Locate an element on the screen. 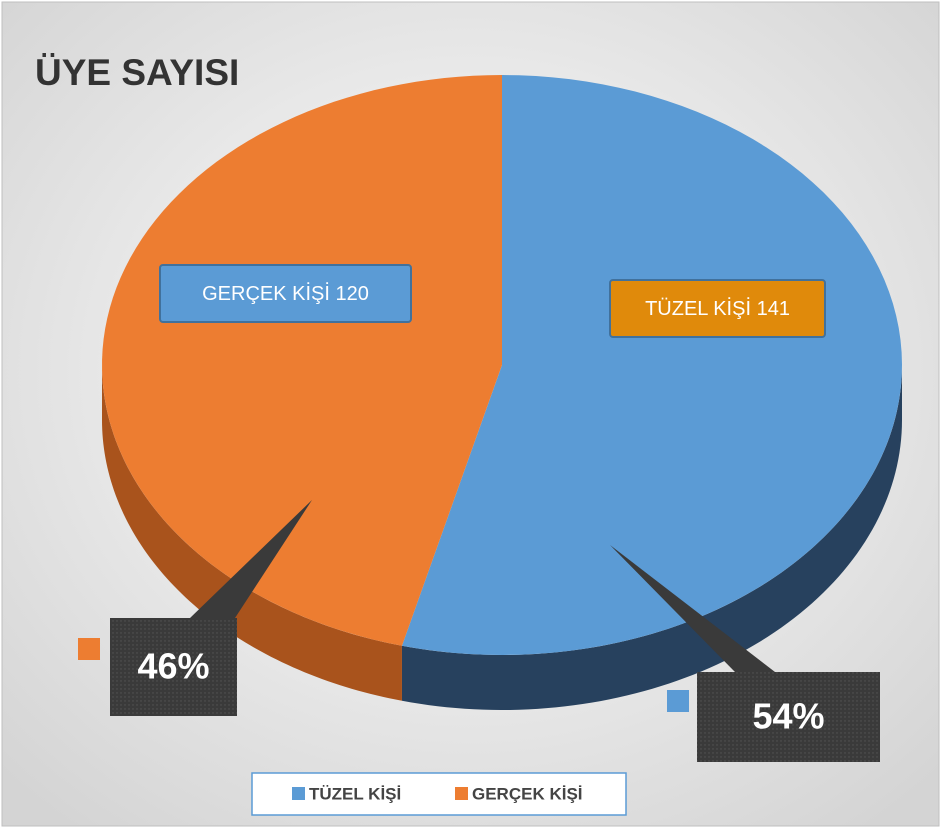  legend-label: GERÇEK KİŞİ is located at coordinates (527, 793).